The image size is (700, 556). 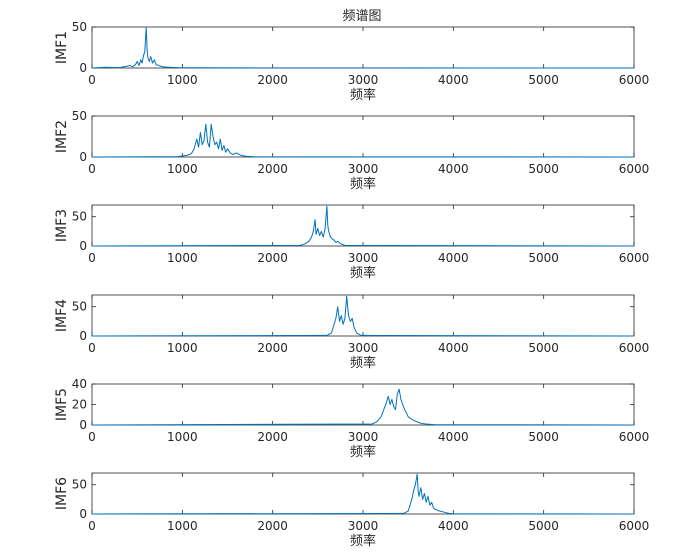 I want to click on subplot-6: 0 1000 2000 3000 4000 5000 6000 0 50 频率 IMF6, so click(x=352, y=510).